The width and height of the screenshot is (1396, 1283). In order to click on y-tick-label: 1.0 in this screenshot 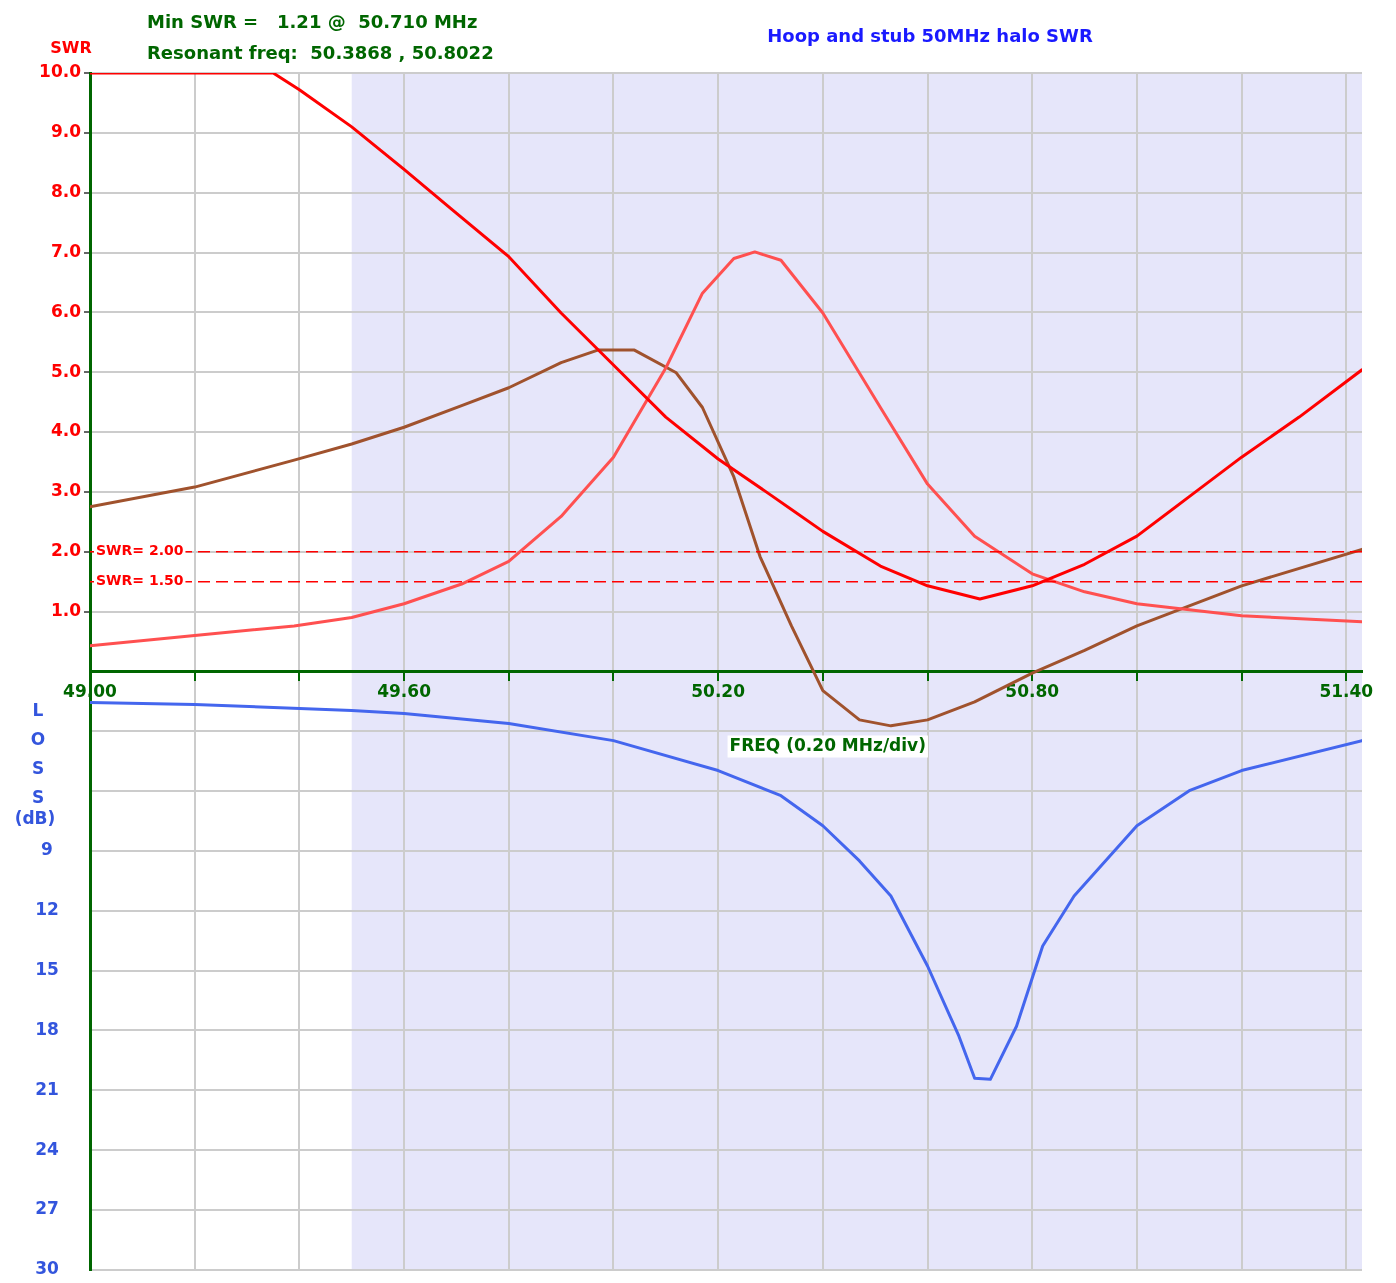, I will do `click(66, 609)`.